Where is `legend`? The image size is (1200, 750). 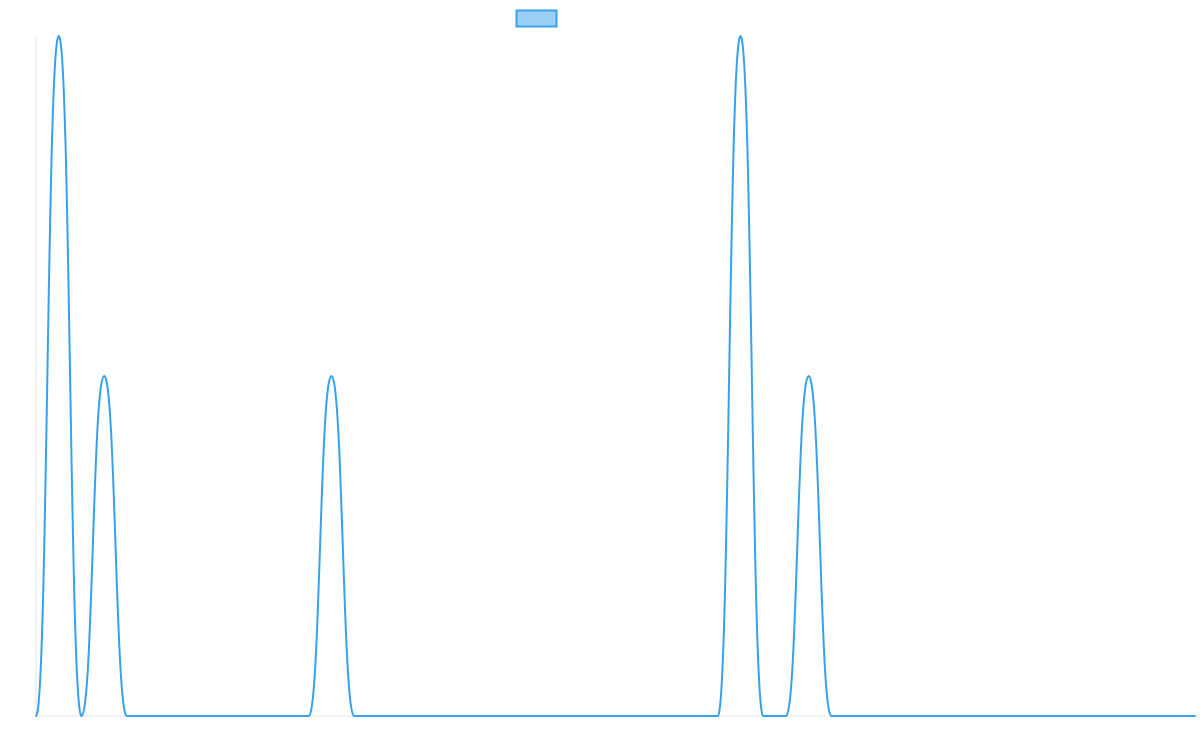 legend is located at coordinates (536, 18).